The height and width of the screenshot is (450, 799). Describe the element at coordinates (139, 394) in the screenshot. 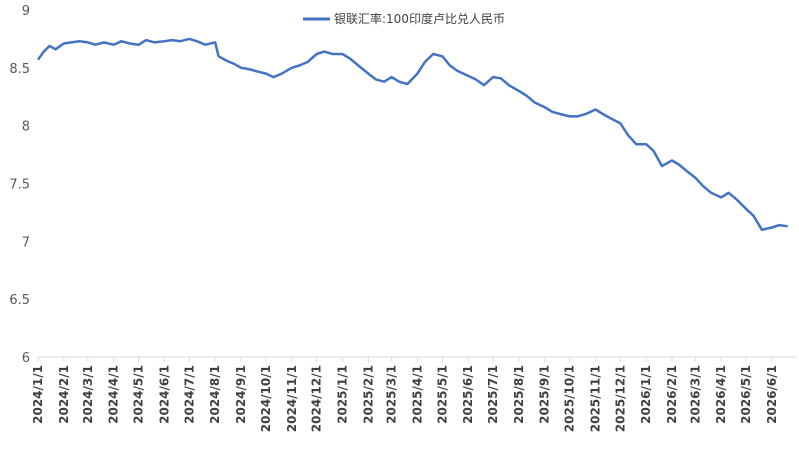

I see `x-tick-label: 2024/5/1` at that location.